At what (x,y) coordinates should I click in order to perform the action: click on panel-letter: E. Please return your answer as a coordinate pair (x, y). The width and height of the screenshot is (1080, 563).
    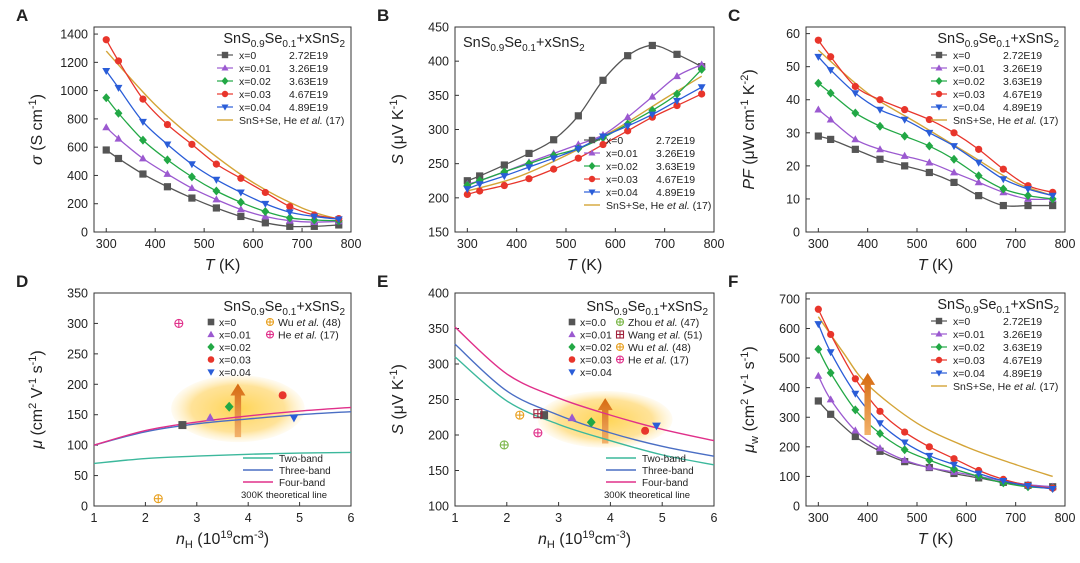
    Looking at the image, I should click on (382, 281).